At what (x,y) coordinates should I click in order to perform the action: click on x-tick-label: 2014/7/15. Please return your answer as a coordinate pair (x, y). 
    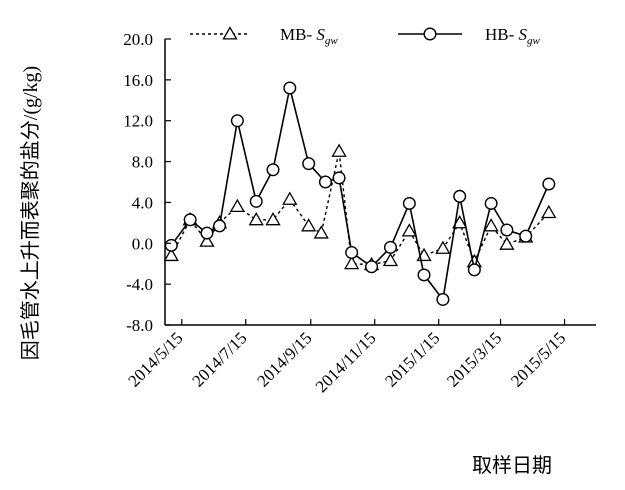
    Looking at the image, I should click on (219, 359).